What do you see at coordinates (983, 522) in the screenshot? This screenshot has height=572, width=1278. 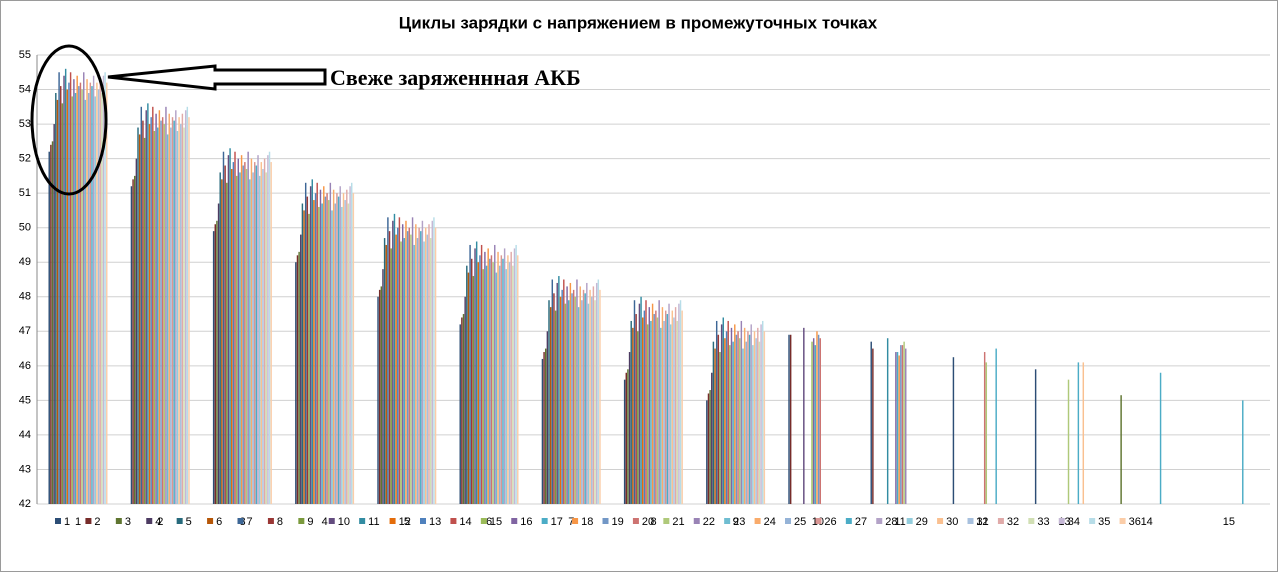 I see `legend-label: 31` at bounding box center [983, 522].